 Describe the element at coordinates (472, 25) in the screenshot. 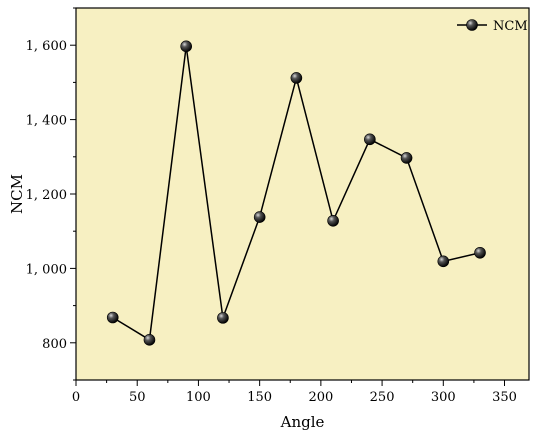

I see `legend-marker` at that location.